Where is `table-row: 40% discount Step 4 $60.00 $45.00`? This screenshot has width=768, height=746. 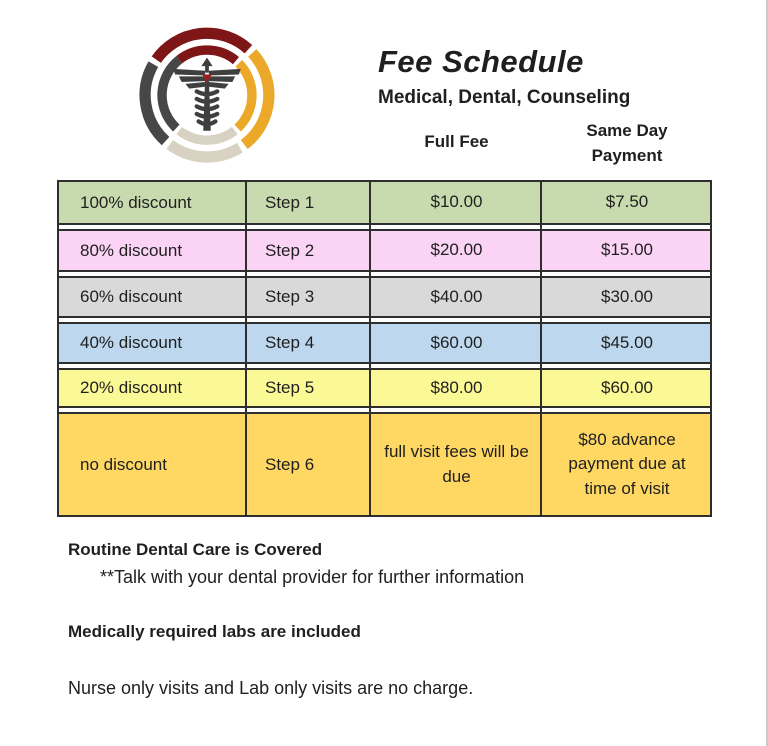 table-row: 40% discount Step 4 $60.00 $45.00 is located at coordinates (384, 343).